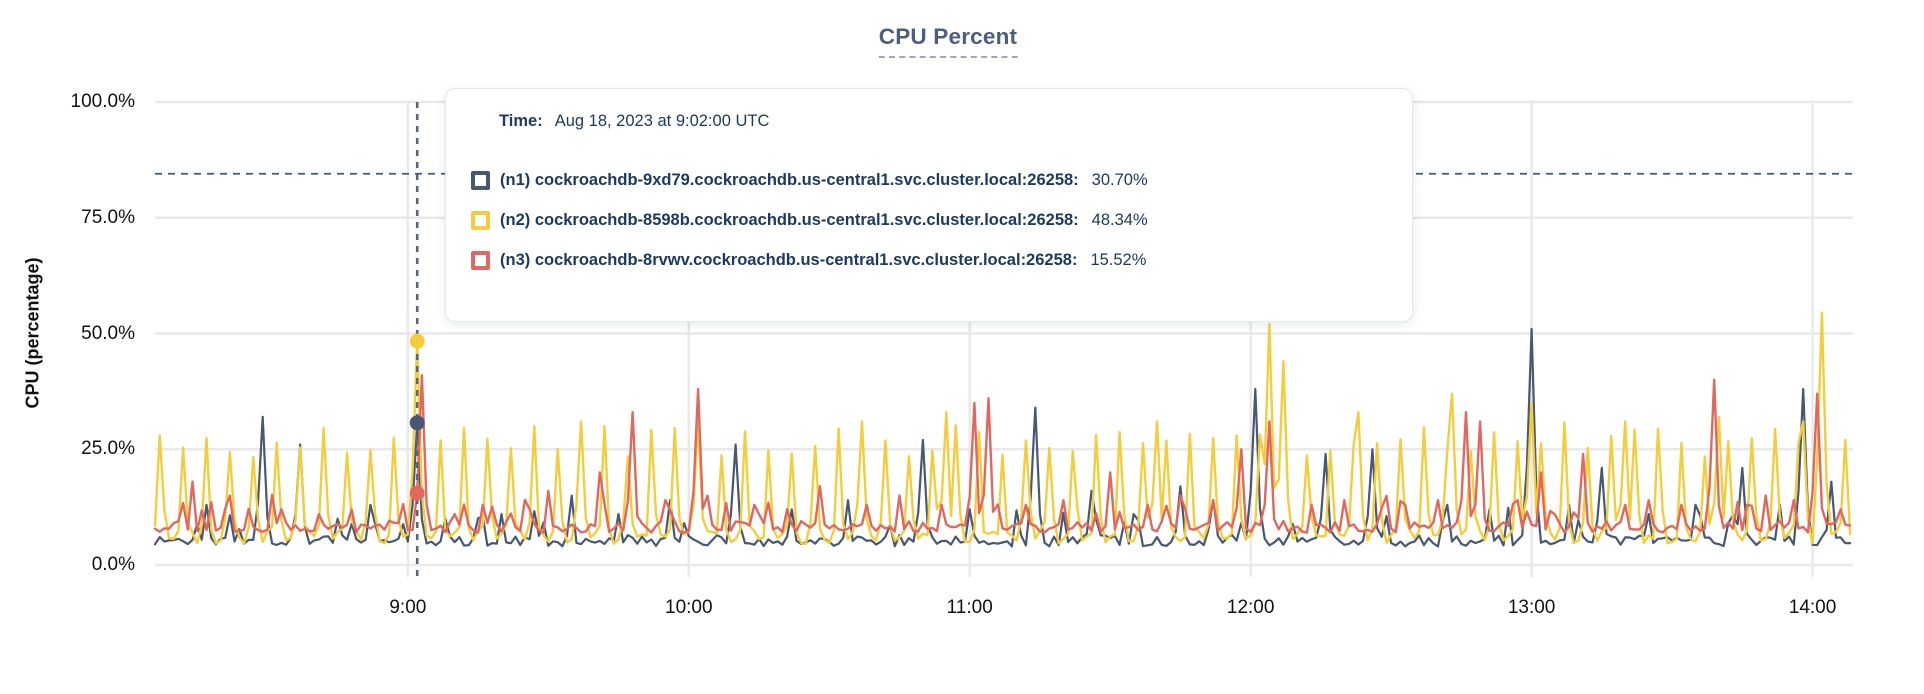 This screenshot has height=694, width=1924. I want to click on y-tick-label: 50.0%, so click(108, 333).